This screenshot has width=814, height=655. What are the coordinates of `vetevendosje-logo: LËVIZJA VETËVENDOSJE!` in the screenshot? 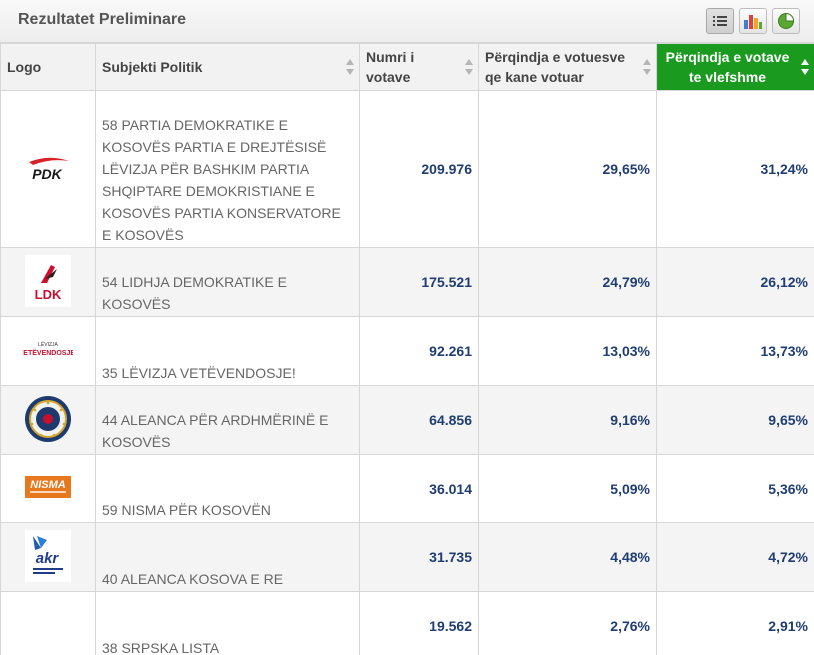 It's located at (48, 349).